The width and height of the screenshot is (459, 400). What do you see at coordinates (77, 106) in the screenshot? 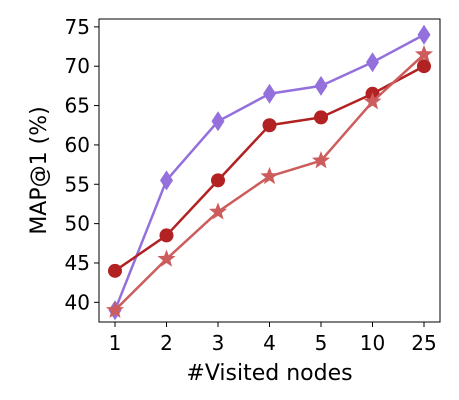
I see `y-tick-label: 65` at bounding box center [77, 106].